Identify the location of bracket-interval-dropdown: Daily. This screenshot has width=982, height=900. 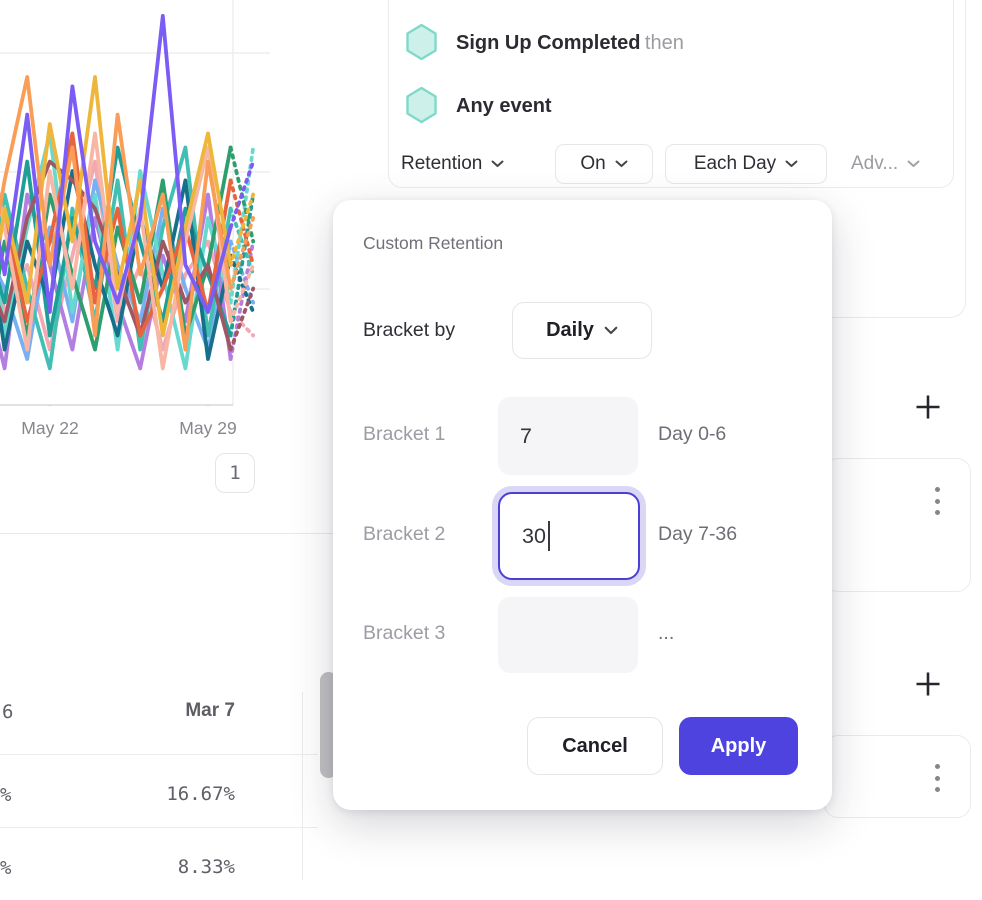
(582, 330).